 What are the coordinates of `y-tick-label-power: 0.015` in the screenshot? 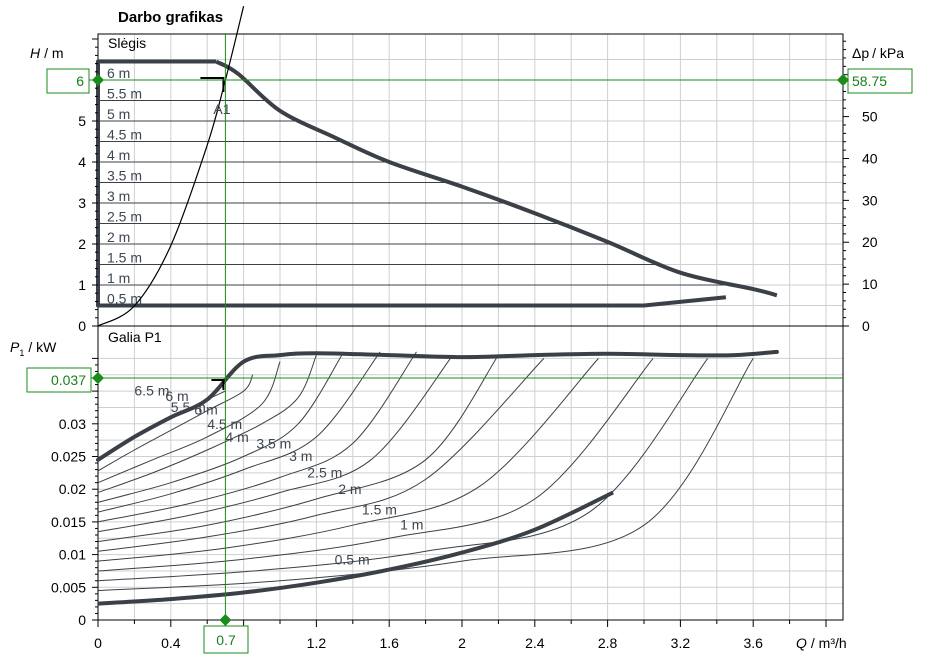 It's located at (68, 522).